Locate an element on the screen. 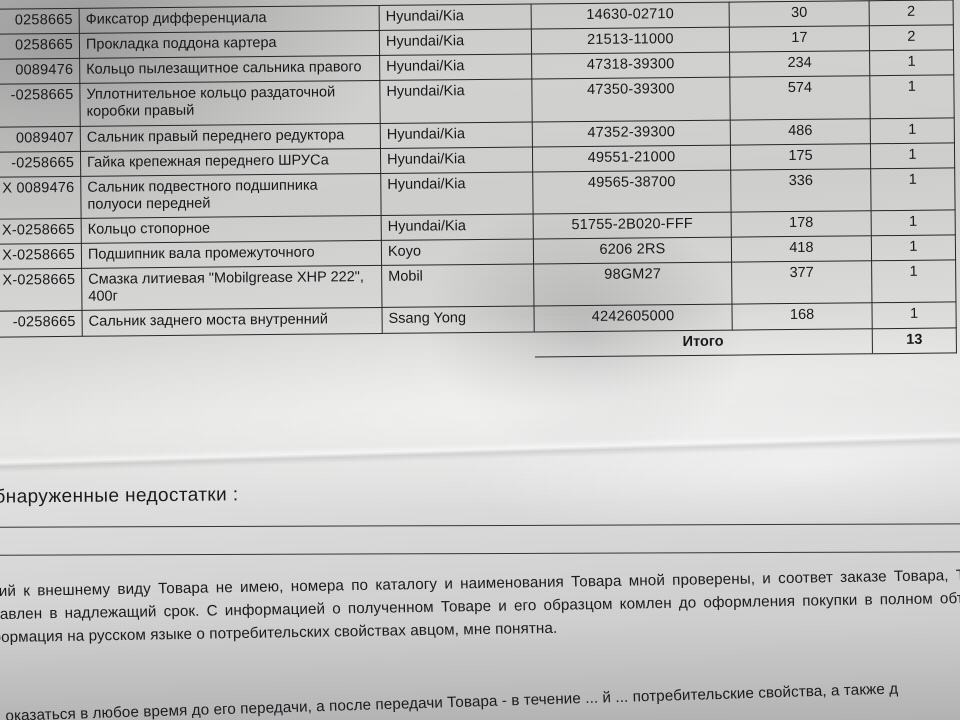  cell-name: Гайка крепежная переднего ШРУСа is located at coordinates (230, 162).